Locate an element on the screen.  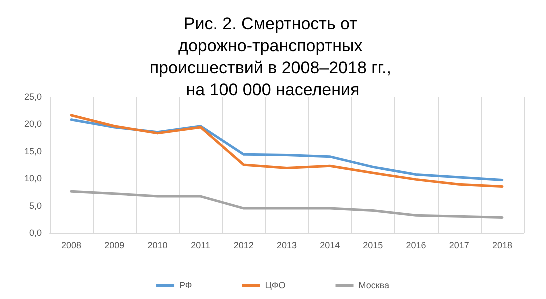
y-tick-label: 0,0 is located at coordinates (35, 233).